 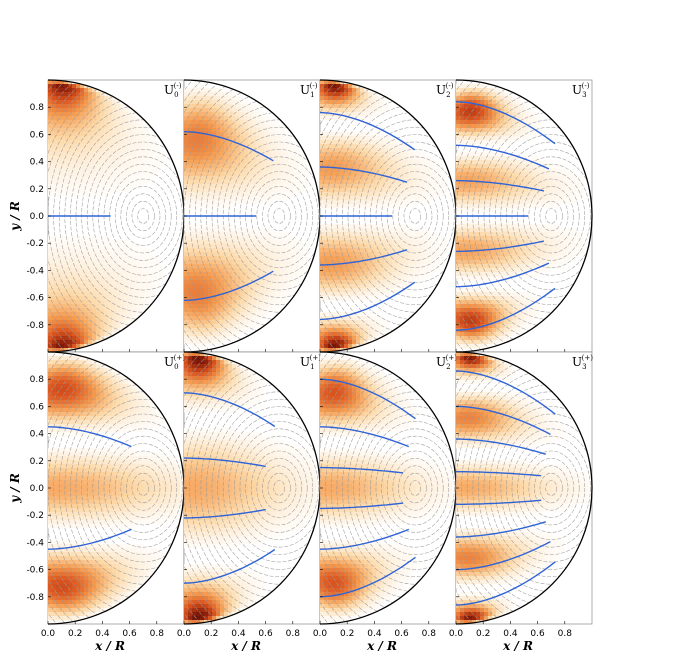 What do you see at coordinates (415, 216) in the screenshot?
I see `contour-line` at bounding box center [415, 216].